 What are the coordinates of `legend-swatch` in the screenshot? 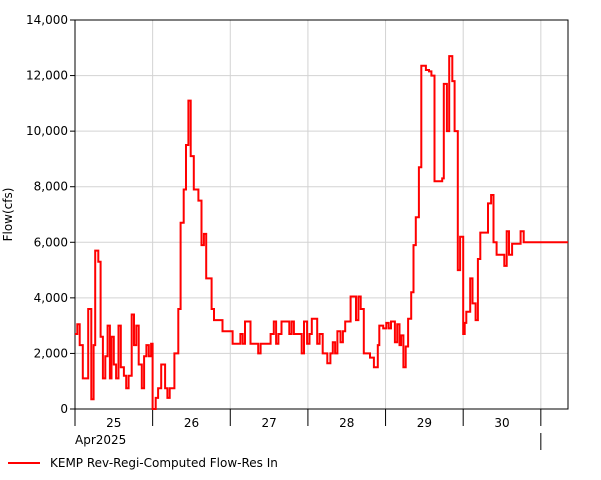 It's located at (24, 463).